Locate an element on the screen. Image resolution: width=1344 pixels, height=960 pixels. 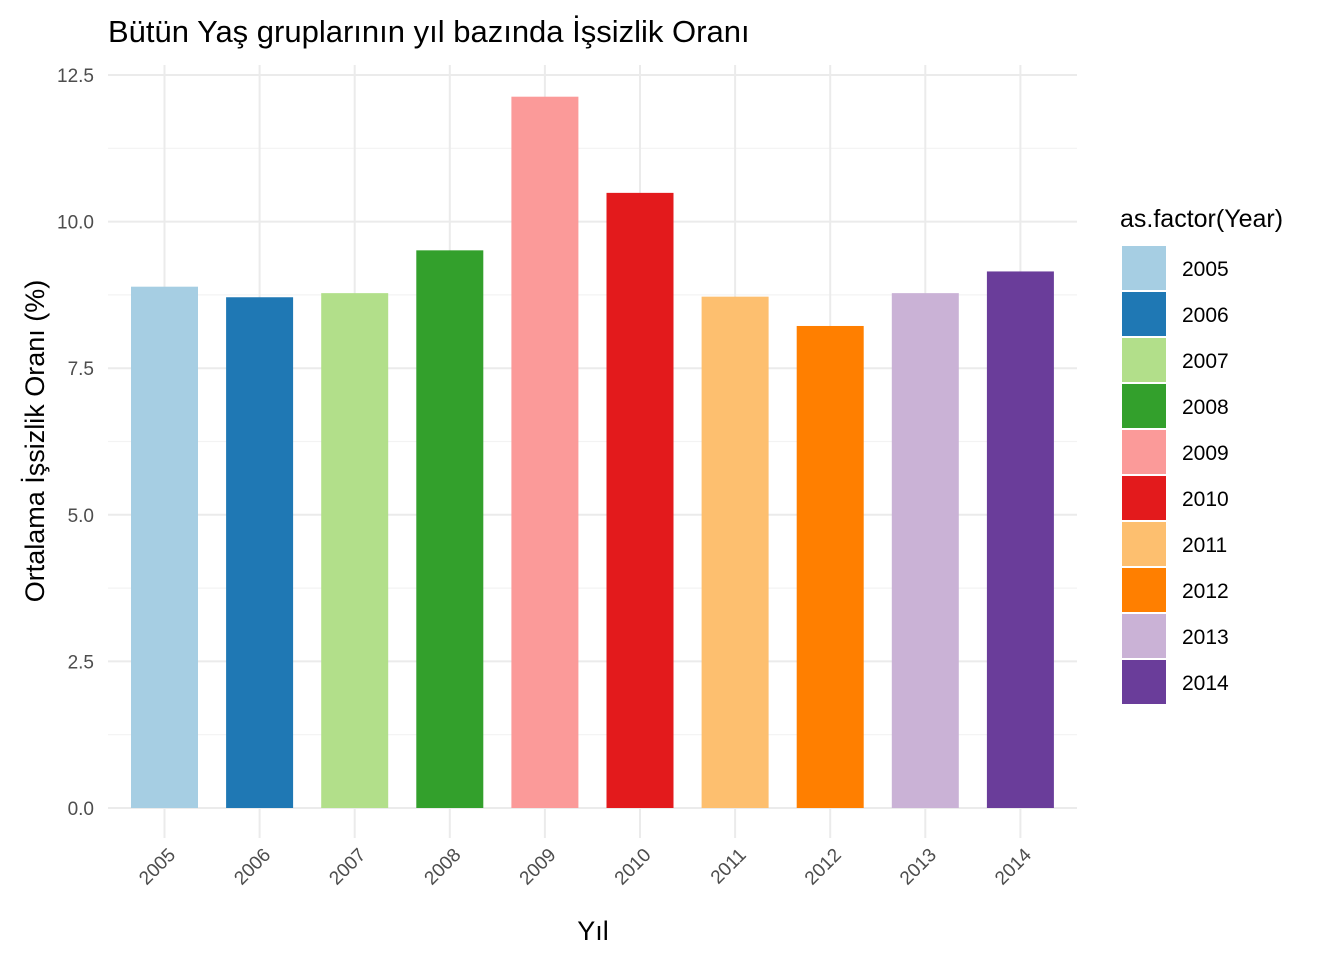
bar-2006 is located at coordinates (260, 552).